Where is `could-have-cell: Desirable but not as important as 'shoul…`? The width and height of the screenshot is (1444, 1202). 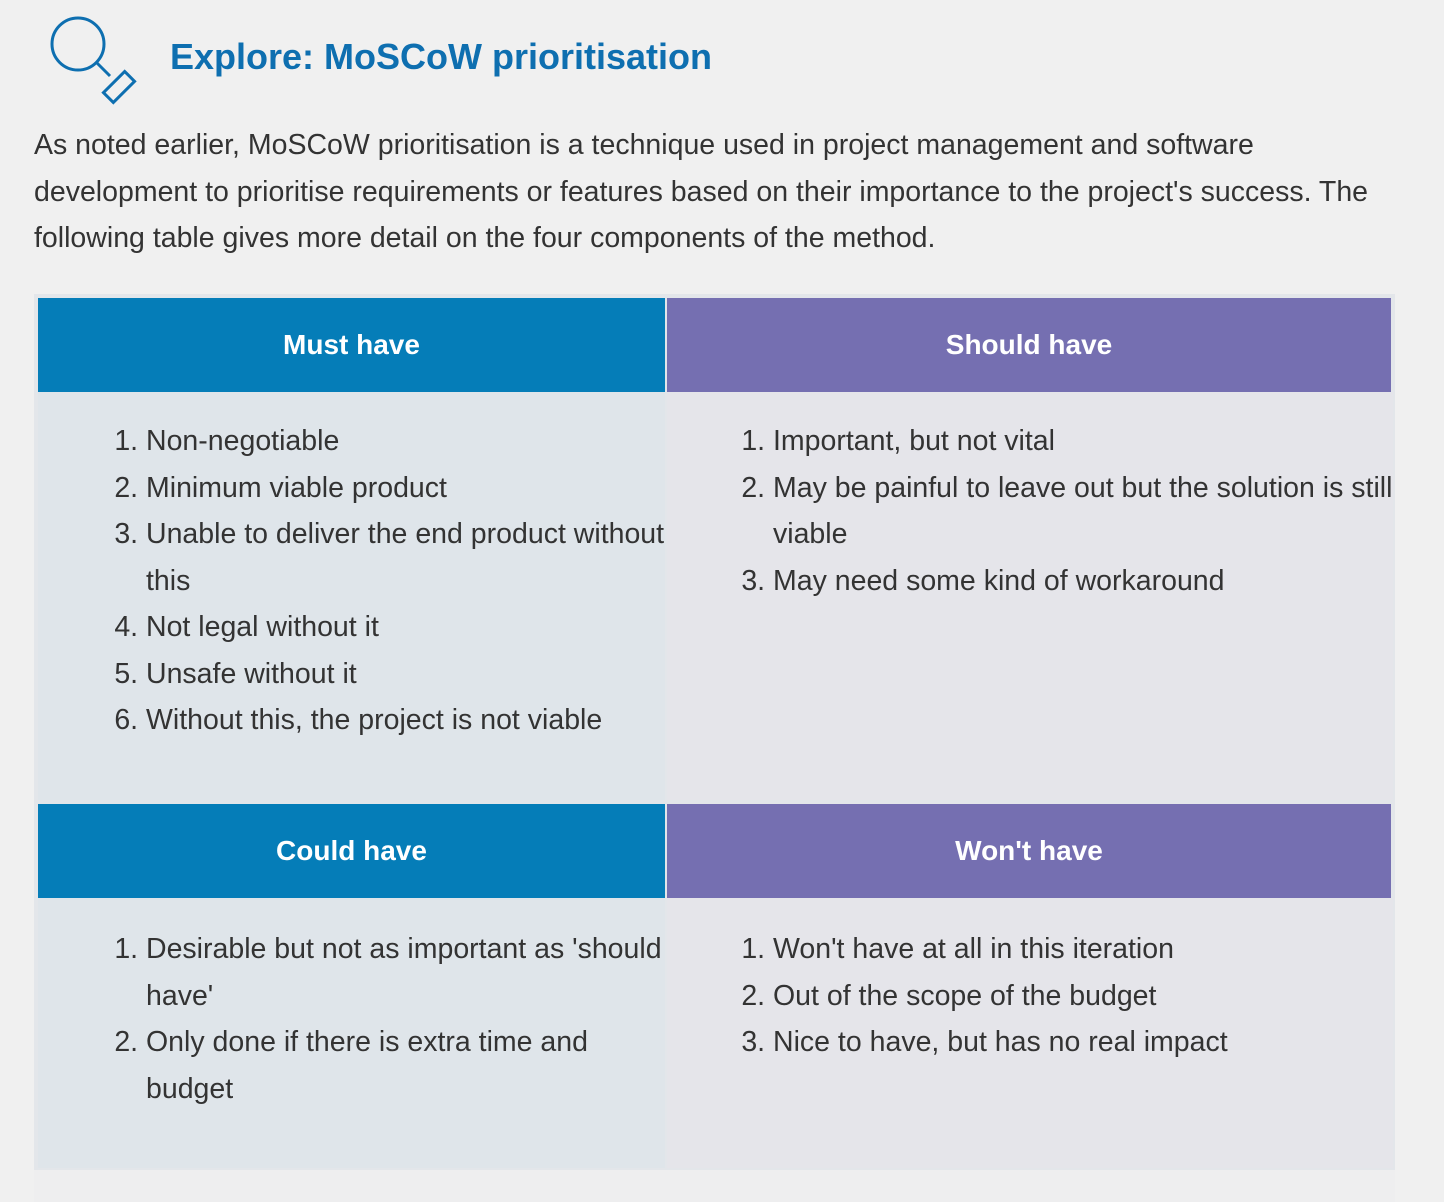 could-have-cell: Desirable but not as important as 'shoul… is located at coordinates (351, 1033).